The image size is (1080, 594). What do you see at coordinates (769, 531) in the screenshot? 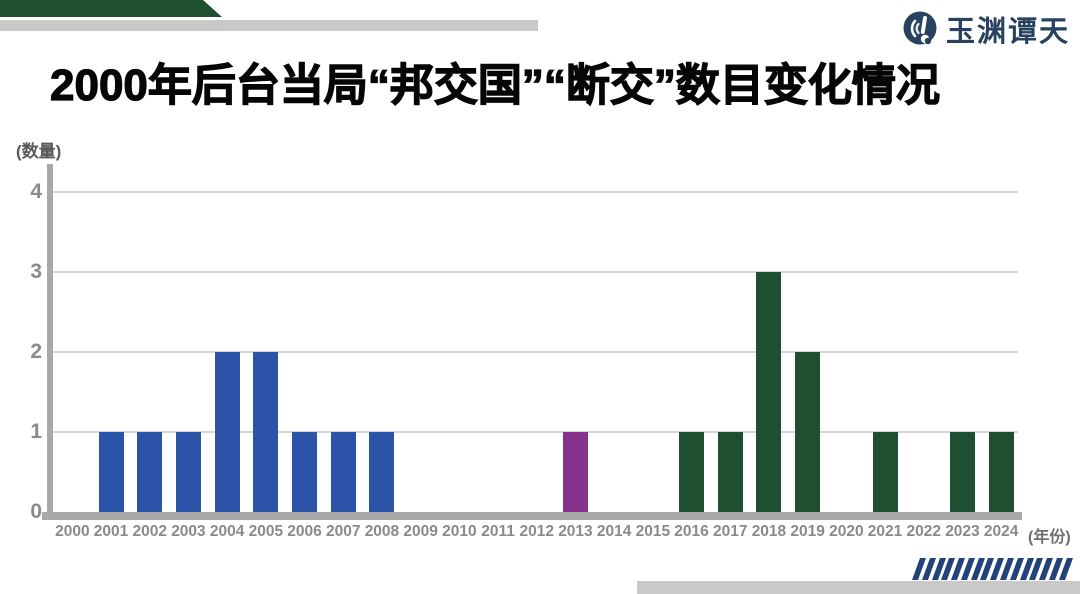
I see `x-tick-label-2018: 2018` at bounding box center [769, 531].